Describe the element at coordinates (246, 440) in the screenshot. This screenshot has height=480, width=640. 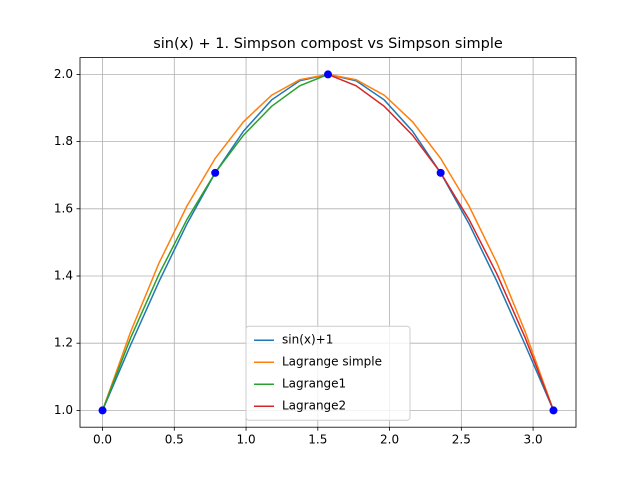
I see `x-tick-label: 1.0` at that location.